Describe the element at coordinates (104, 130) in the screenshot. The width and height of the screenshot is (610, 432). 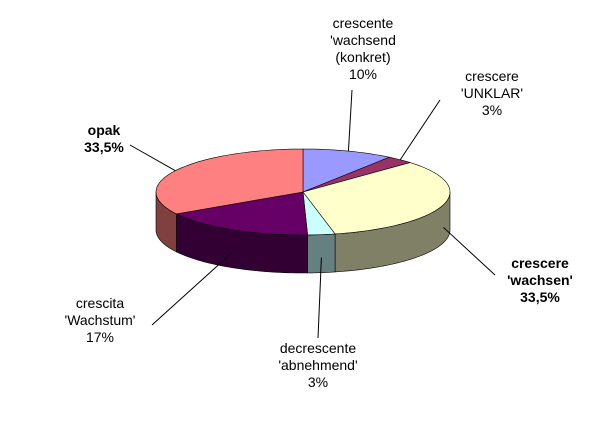
I see `category-label: opak` at that location.